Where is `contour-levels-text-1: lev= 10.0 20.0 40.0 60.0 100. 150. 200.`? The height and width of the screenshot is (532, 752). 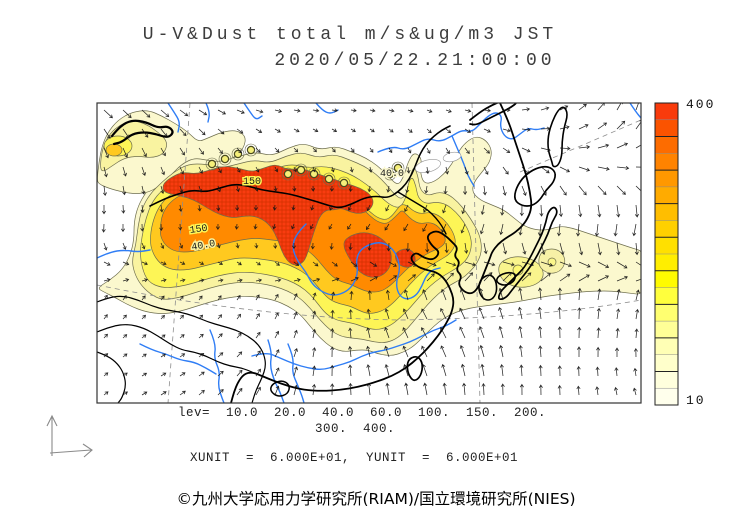 contour-levels-text-1: lev= 10.0 20.0 40.0 60.0 100. 150. 200. is located at coordinates (362, 413).